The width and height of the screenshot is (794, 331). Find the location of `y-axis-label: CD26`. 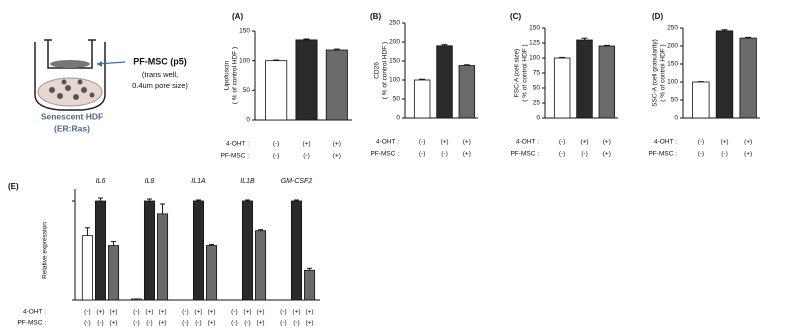

y-axis-label: CD26 is located at coordinates (377, 70).